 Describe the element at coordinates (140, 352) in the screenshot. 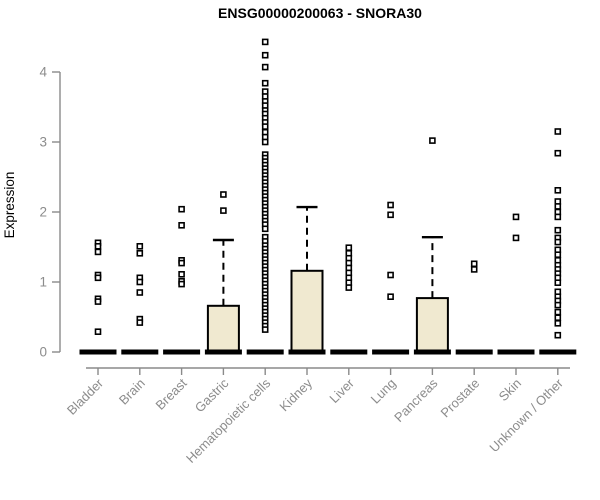

I see `median-bar-brain` at that location.